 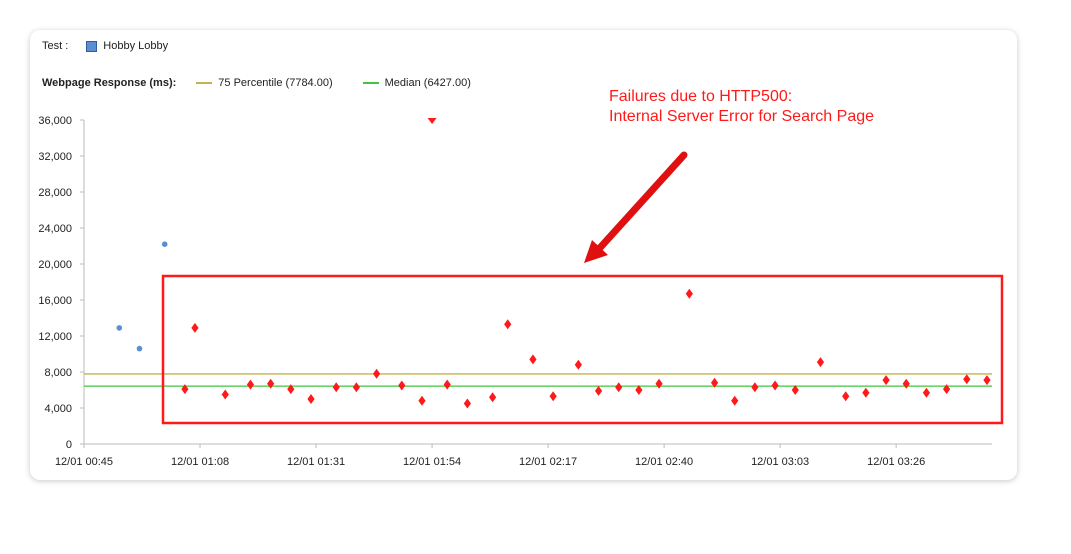 I want to click on p75-line-swatch, so click(x=204, y=83).